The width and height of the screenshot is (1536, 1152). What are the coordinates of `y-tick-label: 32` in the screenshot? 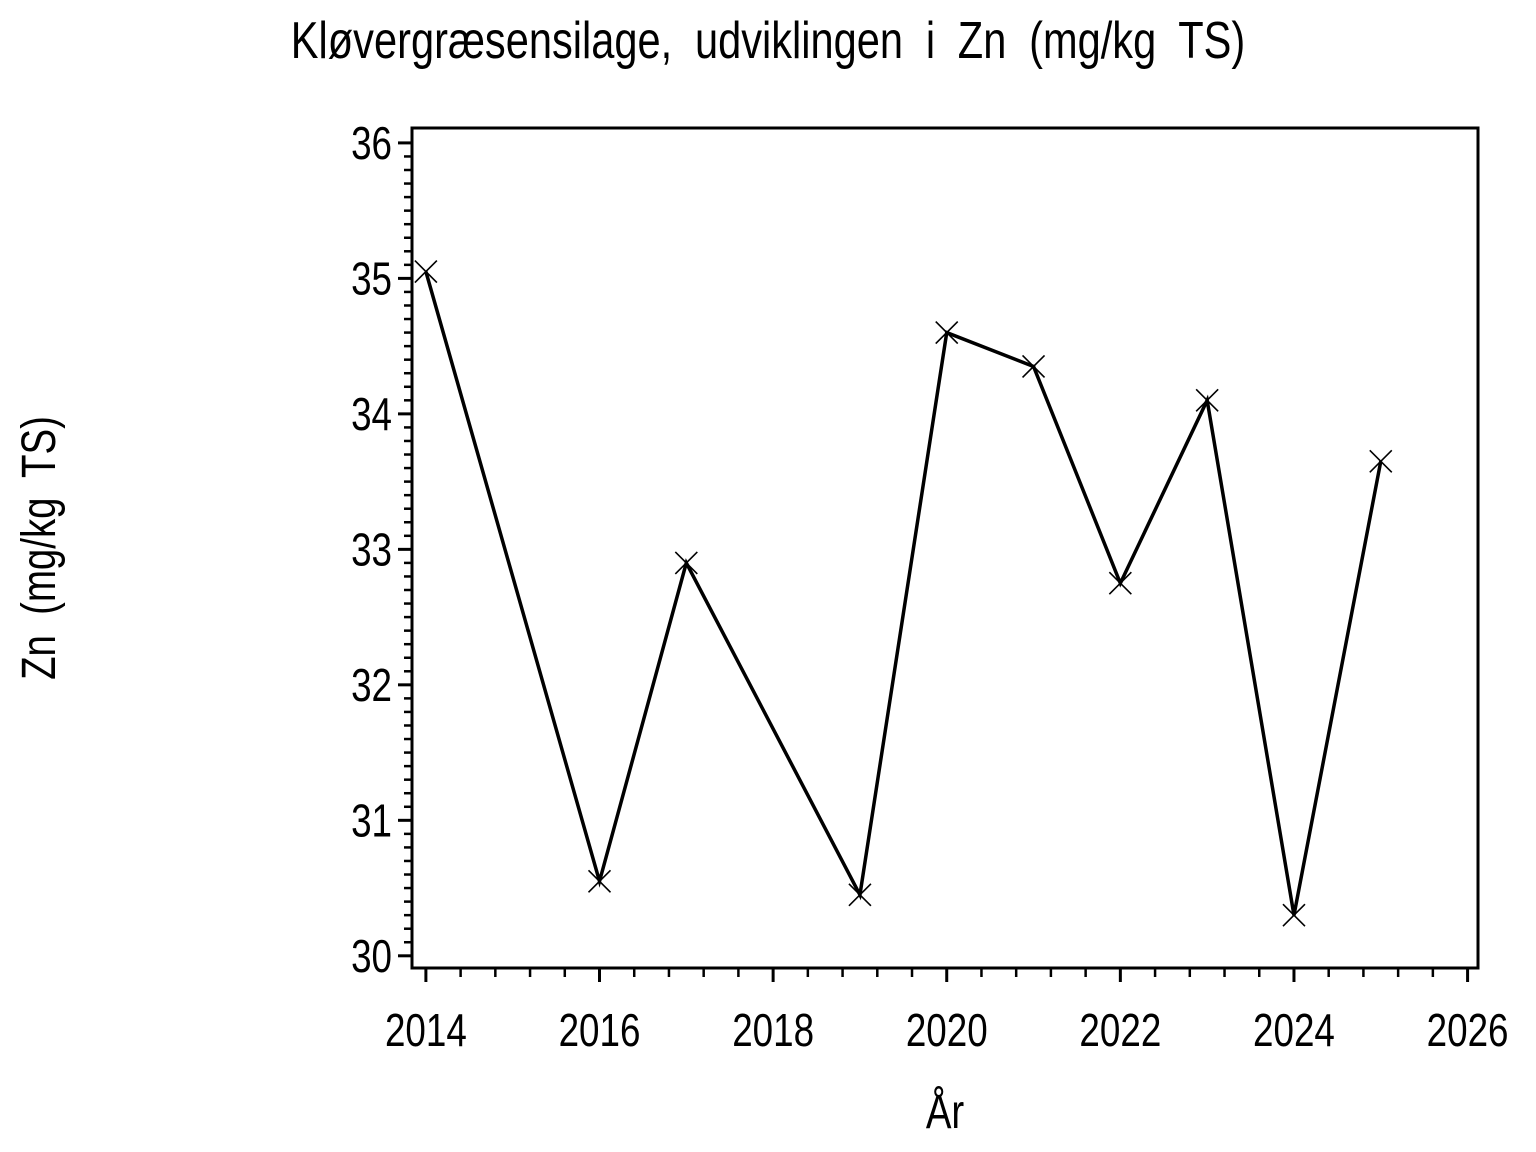 It's located at (371, 685).